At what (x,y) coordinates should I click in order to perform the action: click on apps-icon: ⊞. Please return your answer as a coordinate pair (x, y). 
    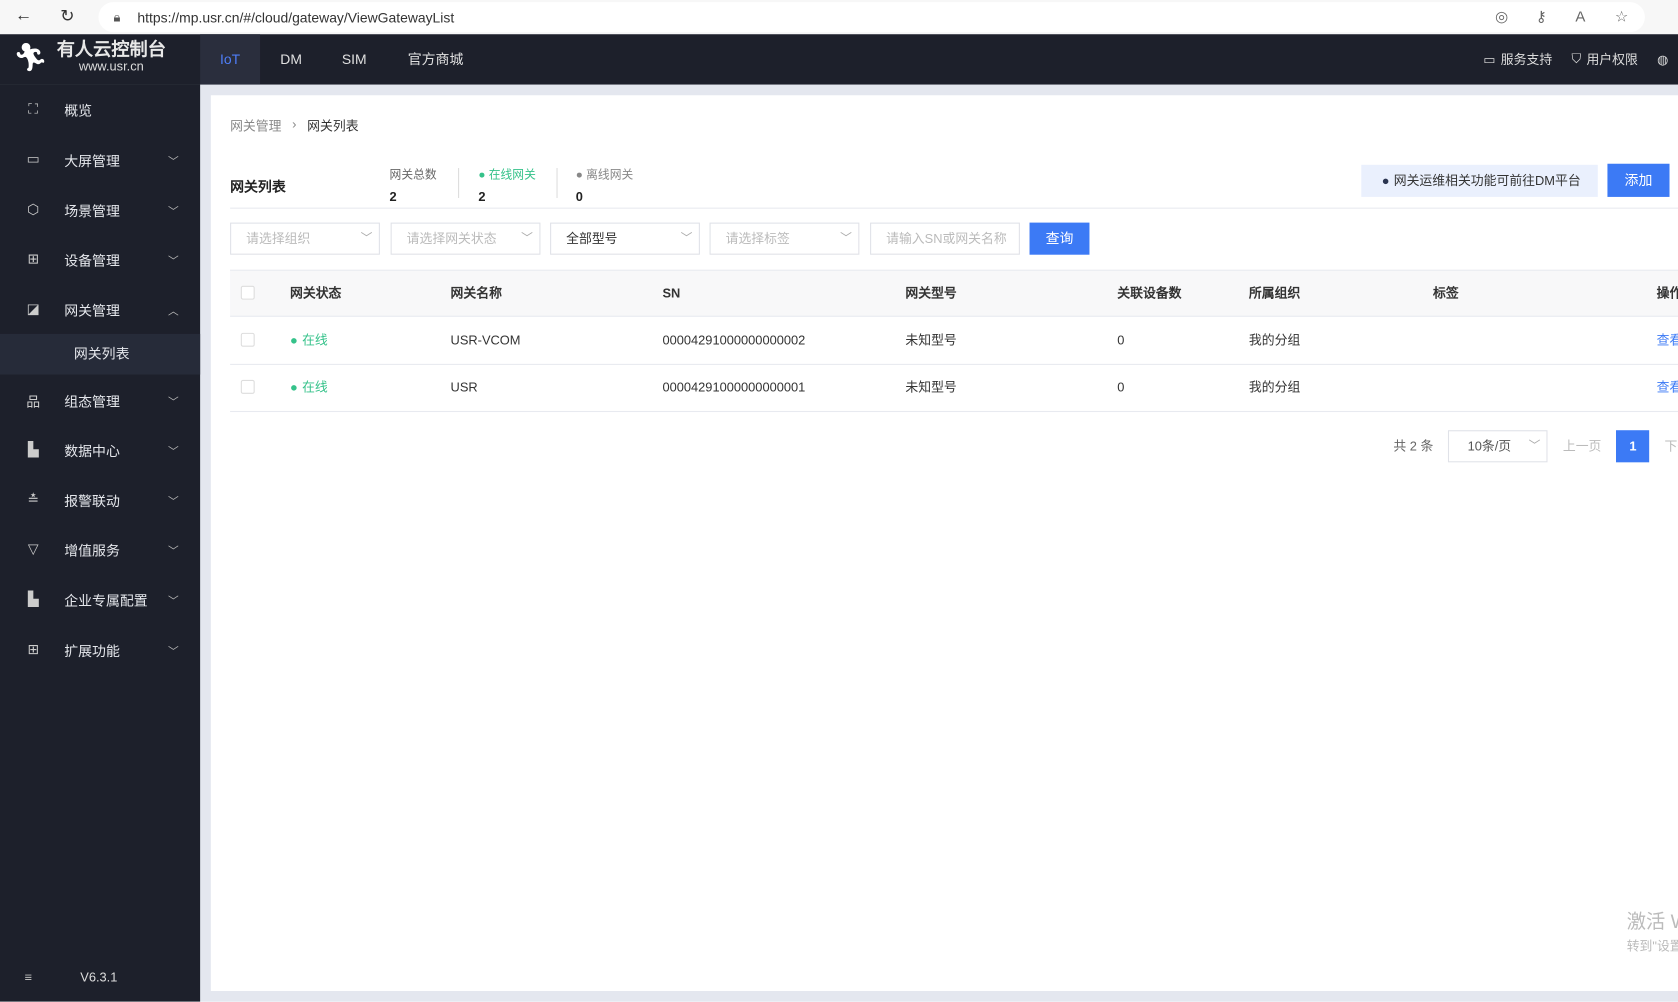
    Looking at the image, I should click on (33, 649).